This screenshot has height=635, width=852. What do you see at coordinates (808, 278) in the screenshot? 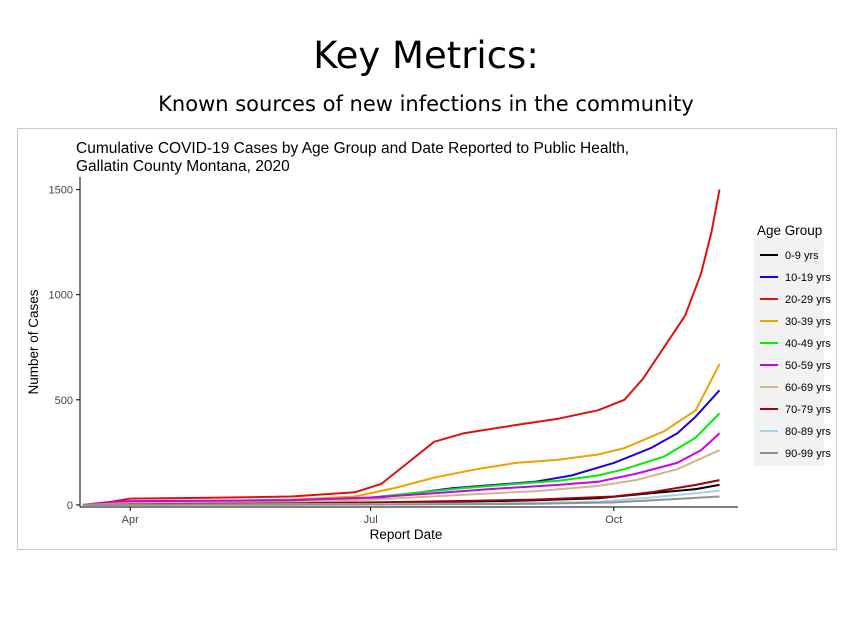
I see `legend-item-1: 10-19 yrs` at bounding box center [808, 278].